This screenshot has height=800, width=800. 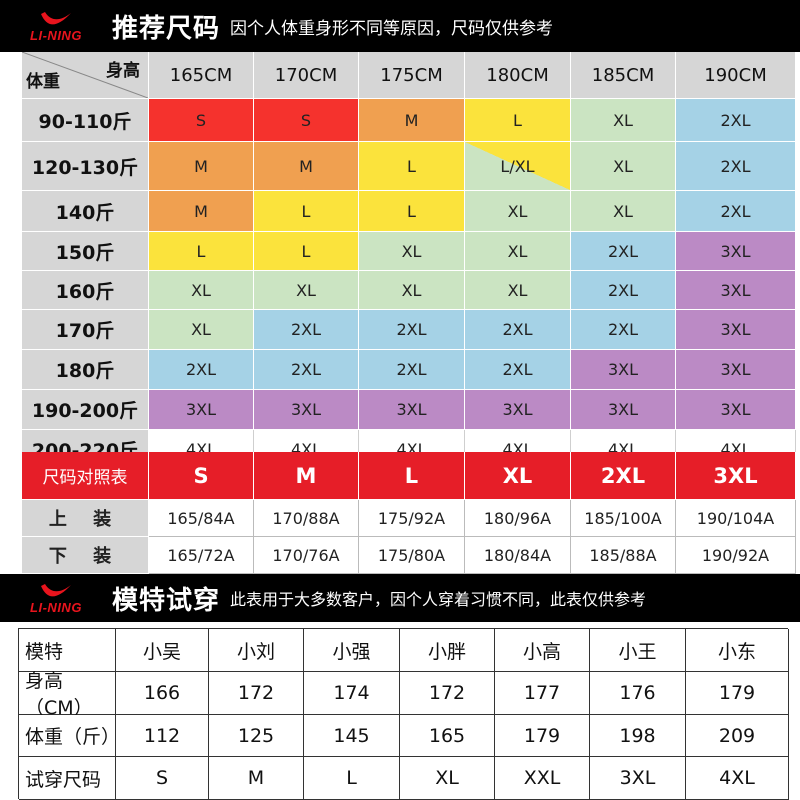 I want to click on row-label: 体重（斤）, so click(x=69, y=736).